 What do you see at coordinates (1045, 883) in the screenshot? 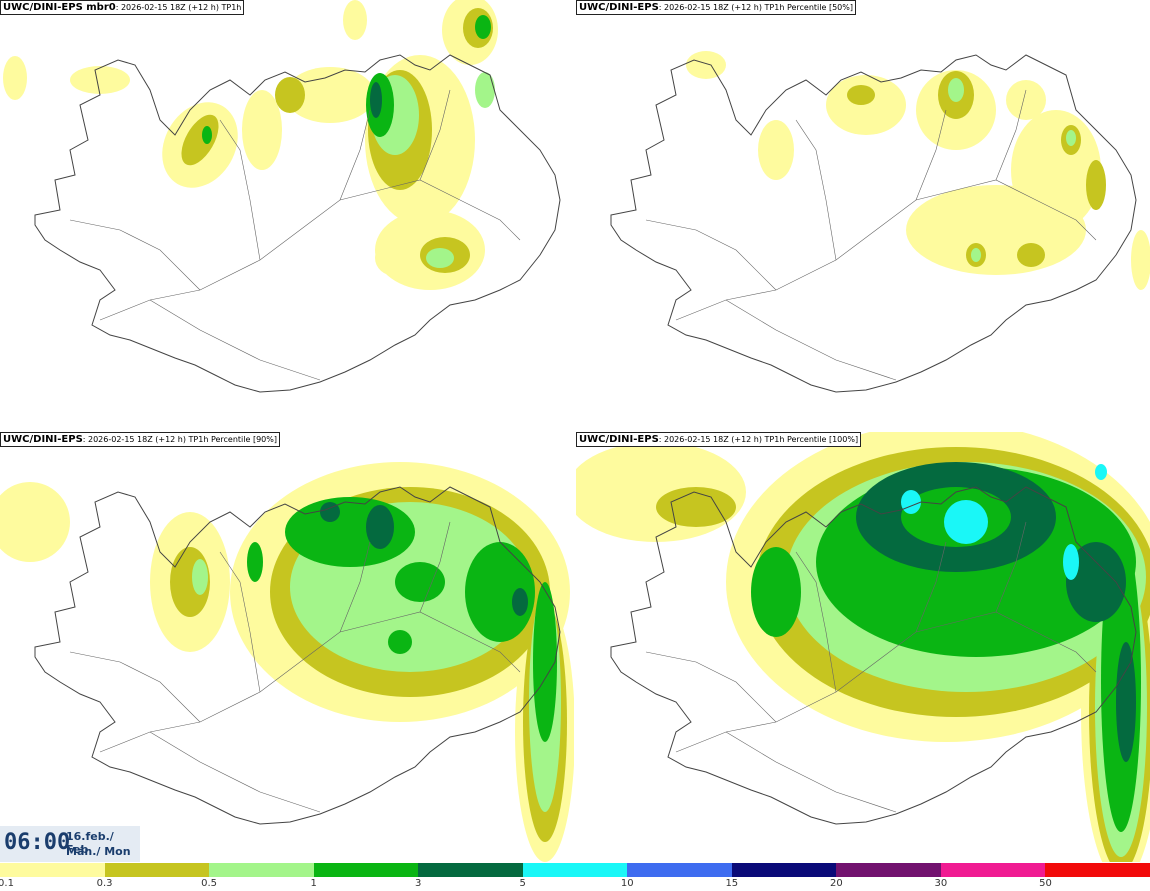
I see `colorbar-tick-label: 50` at bounding box center [1045, 883].